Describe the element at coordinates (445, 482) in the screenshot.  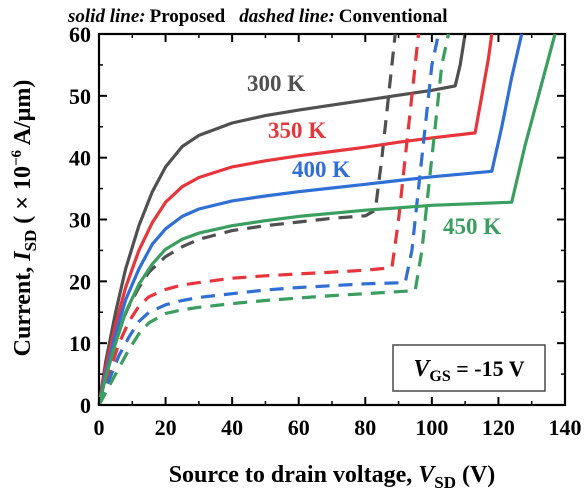
I see `x-axis-label-sub: SD` at that location.